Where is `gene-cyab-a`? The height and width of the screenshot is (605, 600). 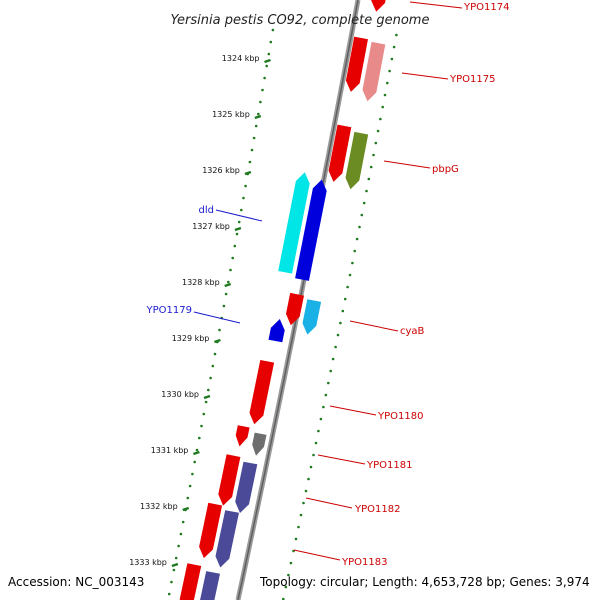
gene-cyab-a is located at coordinates (295, 309).